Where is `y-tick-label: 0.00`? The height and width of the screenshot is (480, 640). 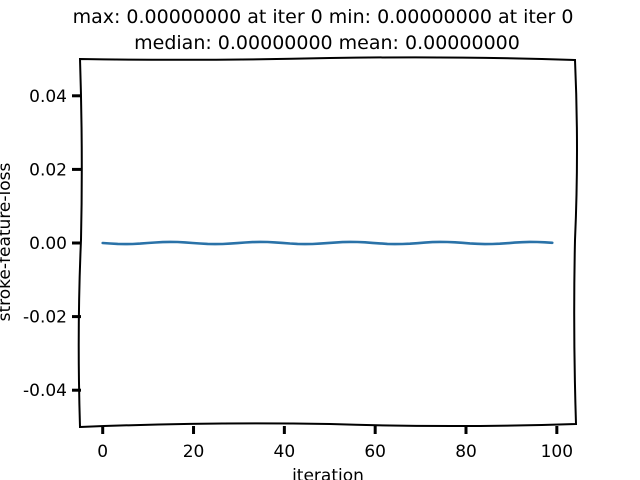 y-tick-label: 0.00 is located at coordinates (48, 244).